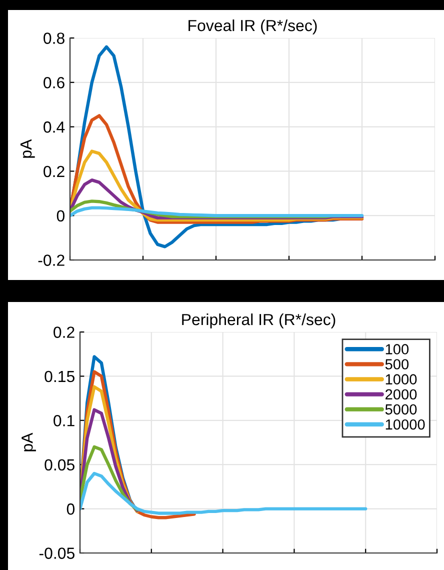  I want to click on y-tick-label: 0.8, so click(54, 38).